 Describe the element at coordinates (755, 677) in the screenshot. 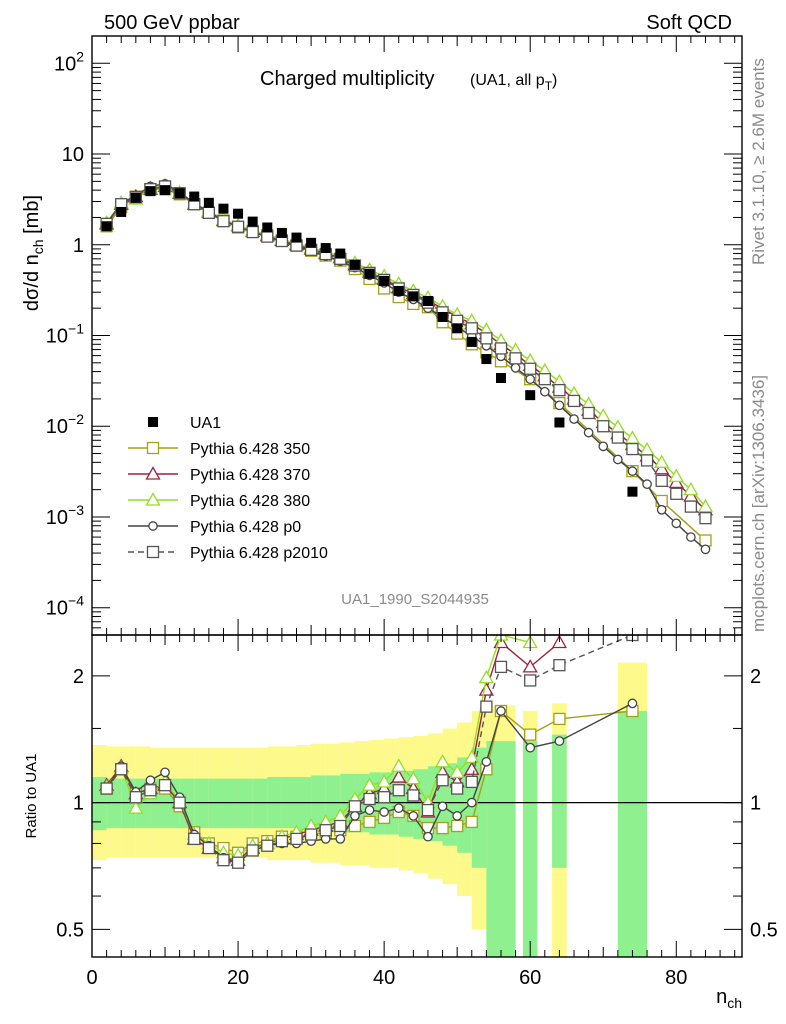

I see `ratio-y-tick-label-right: 2` at that location.